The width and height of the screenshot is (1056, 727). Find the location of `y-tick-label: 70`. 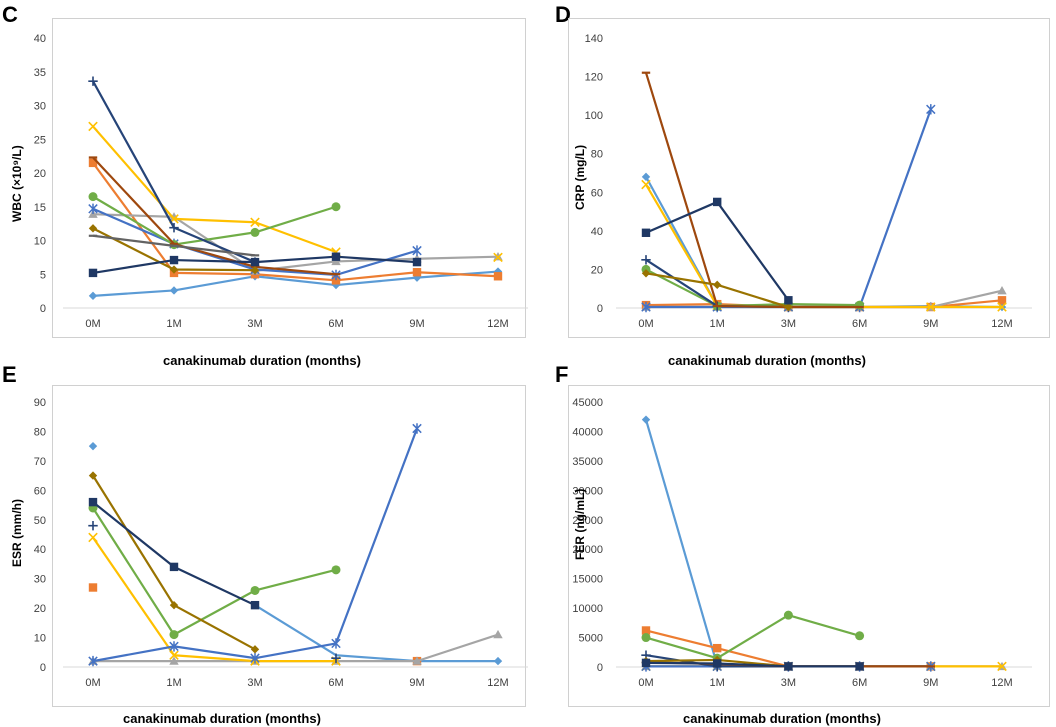

y-tick-label: 70 is located at coordinates (40, 462).